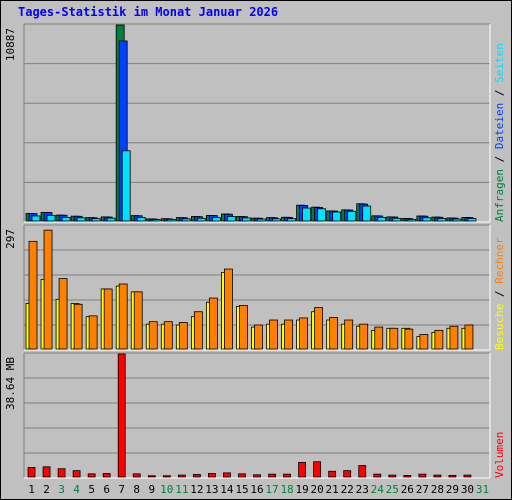 This screenshot has width=512, height=500. Describe the element at coordinates (392, 489) in the screenshot. I see `day-label: 25` at that location.